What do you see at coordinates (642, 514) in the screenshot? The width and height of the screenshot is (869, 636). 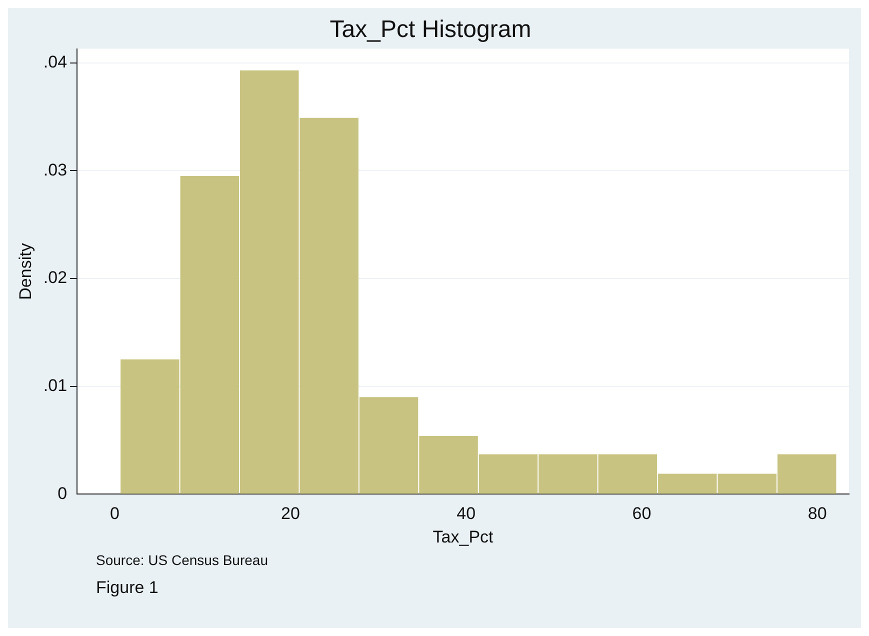 I see `x-tick-label: 60` at bounding box center [642, 514].